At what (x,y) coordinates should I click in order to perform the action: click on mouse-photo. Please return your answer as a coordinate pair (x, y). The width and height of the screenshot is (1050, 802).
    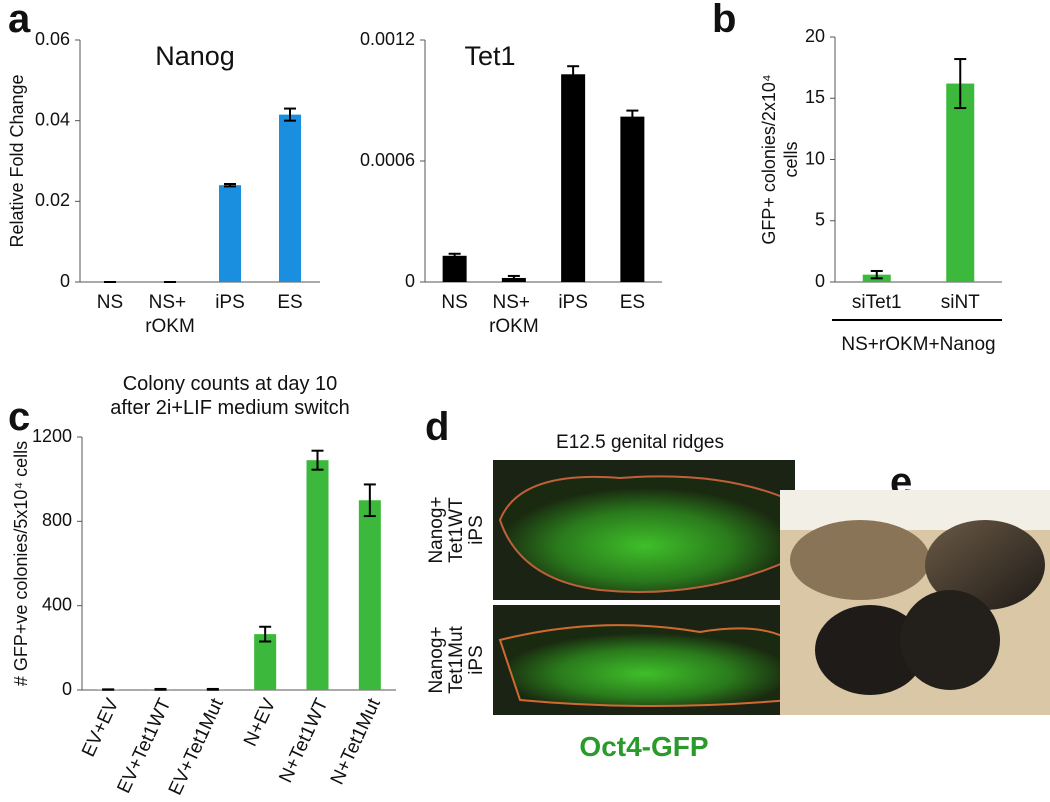
    Looking at the image, I should click on (915, 602).